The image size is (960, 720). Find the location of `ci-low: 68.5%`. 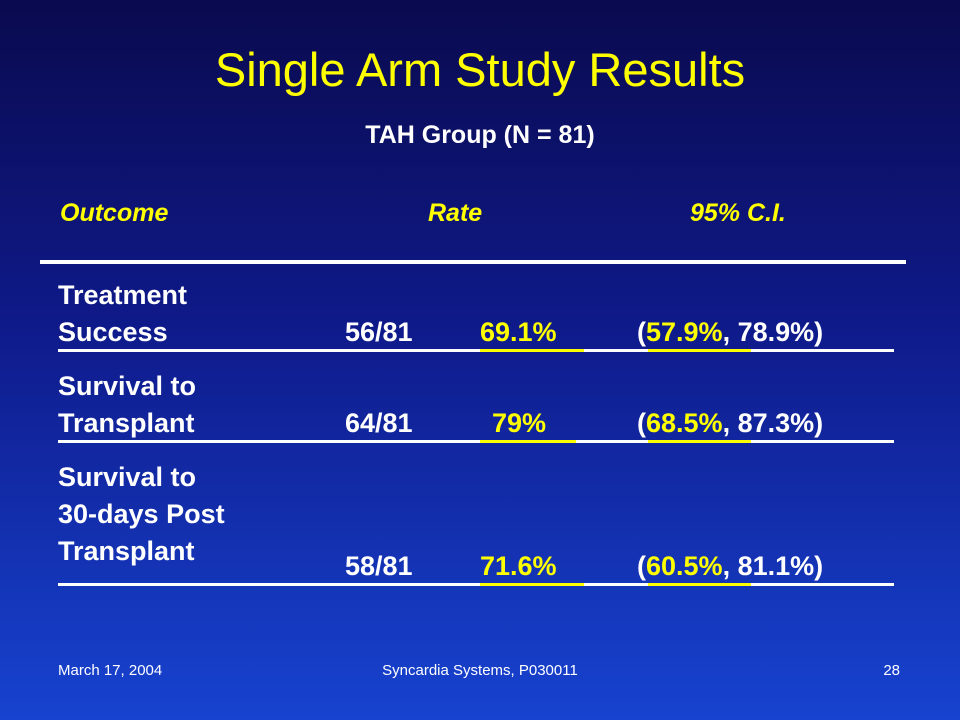

ci-low: 68.5% is located at coordinates (684, 423).